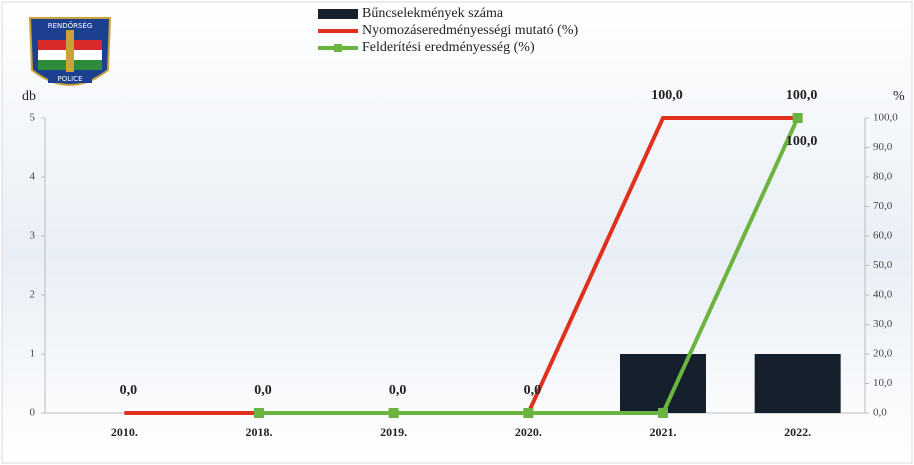 The width and height of the screenshot is (914, 465). I want to click on y-tick-label: 3, so click(33, 236).